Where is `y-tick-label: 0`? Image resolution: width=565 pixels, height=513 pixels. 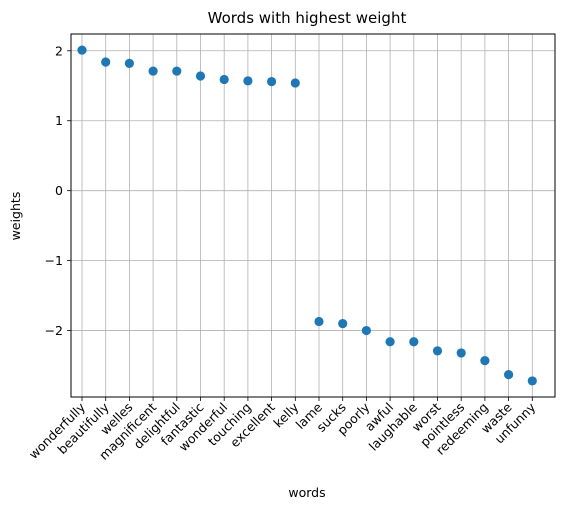
y-tick-label: 0 is located at coordinates (59, 190).